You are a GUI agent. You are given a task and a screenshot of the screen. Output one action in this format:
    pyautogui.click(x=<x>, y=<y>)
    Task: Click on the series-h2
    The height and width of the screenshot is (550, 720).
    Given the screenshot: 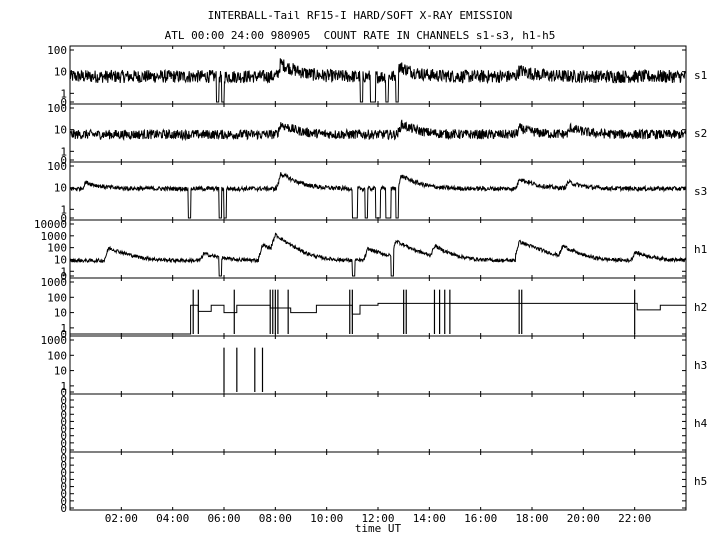 What is the action you would take?
    pyautogui.click(x=378, y=318)
    